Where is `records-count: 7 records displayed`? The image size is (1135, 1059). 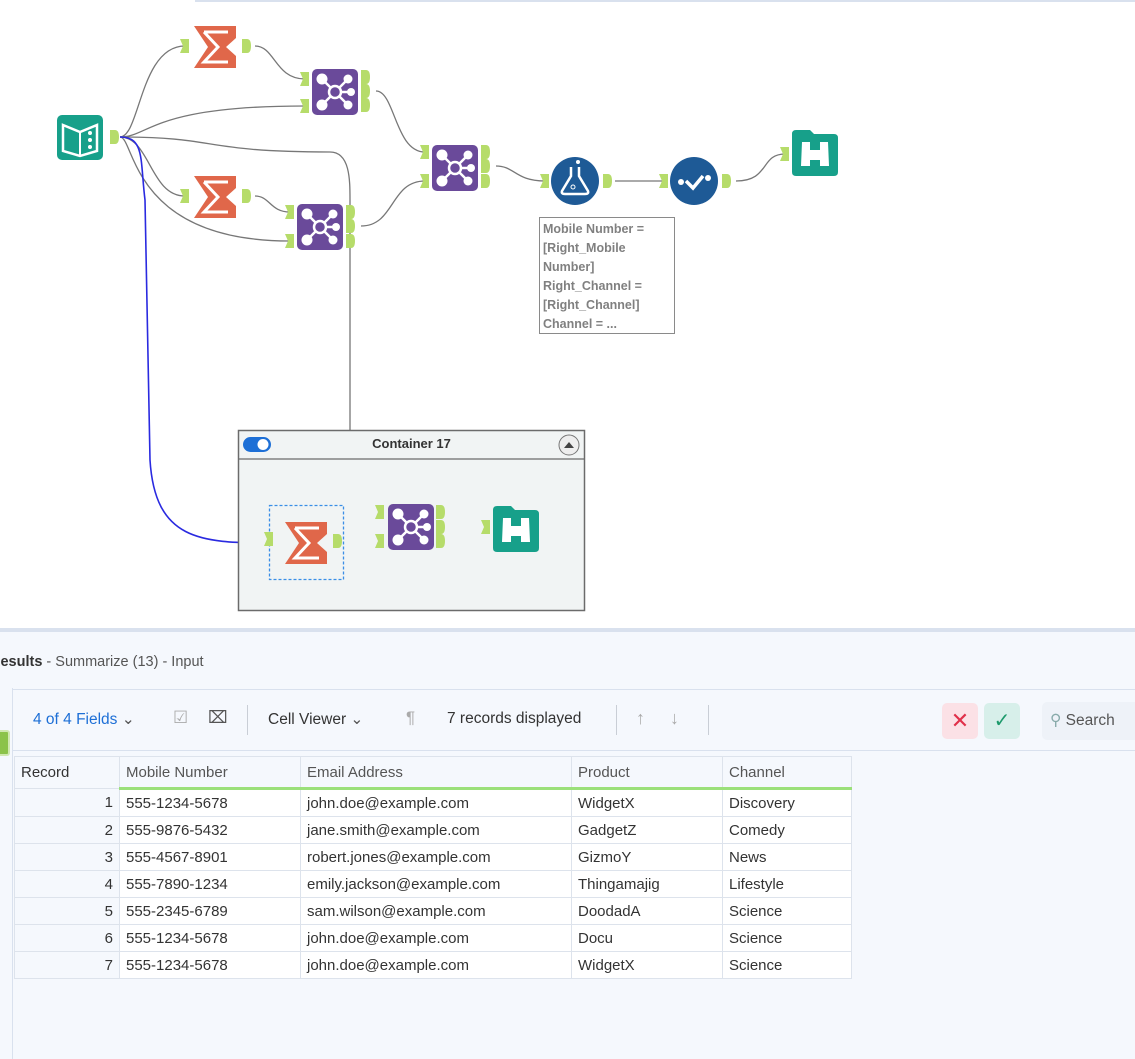
records-count: 7 records displayed is located at coordinates (514, 718).